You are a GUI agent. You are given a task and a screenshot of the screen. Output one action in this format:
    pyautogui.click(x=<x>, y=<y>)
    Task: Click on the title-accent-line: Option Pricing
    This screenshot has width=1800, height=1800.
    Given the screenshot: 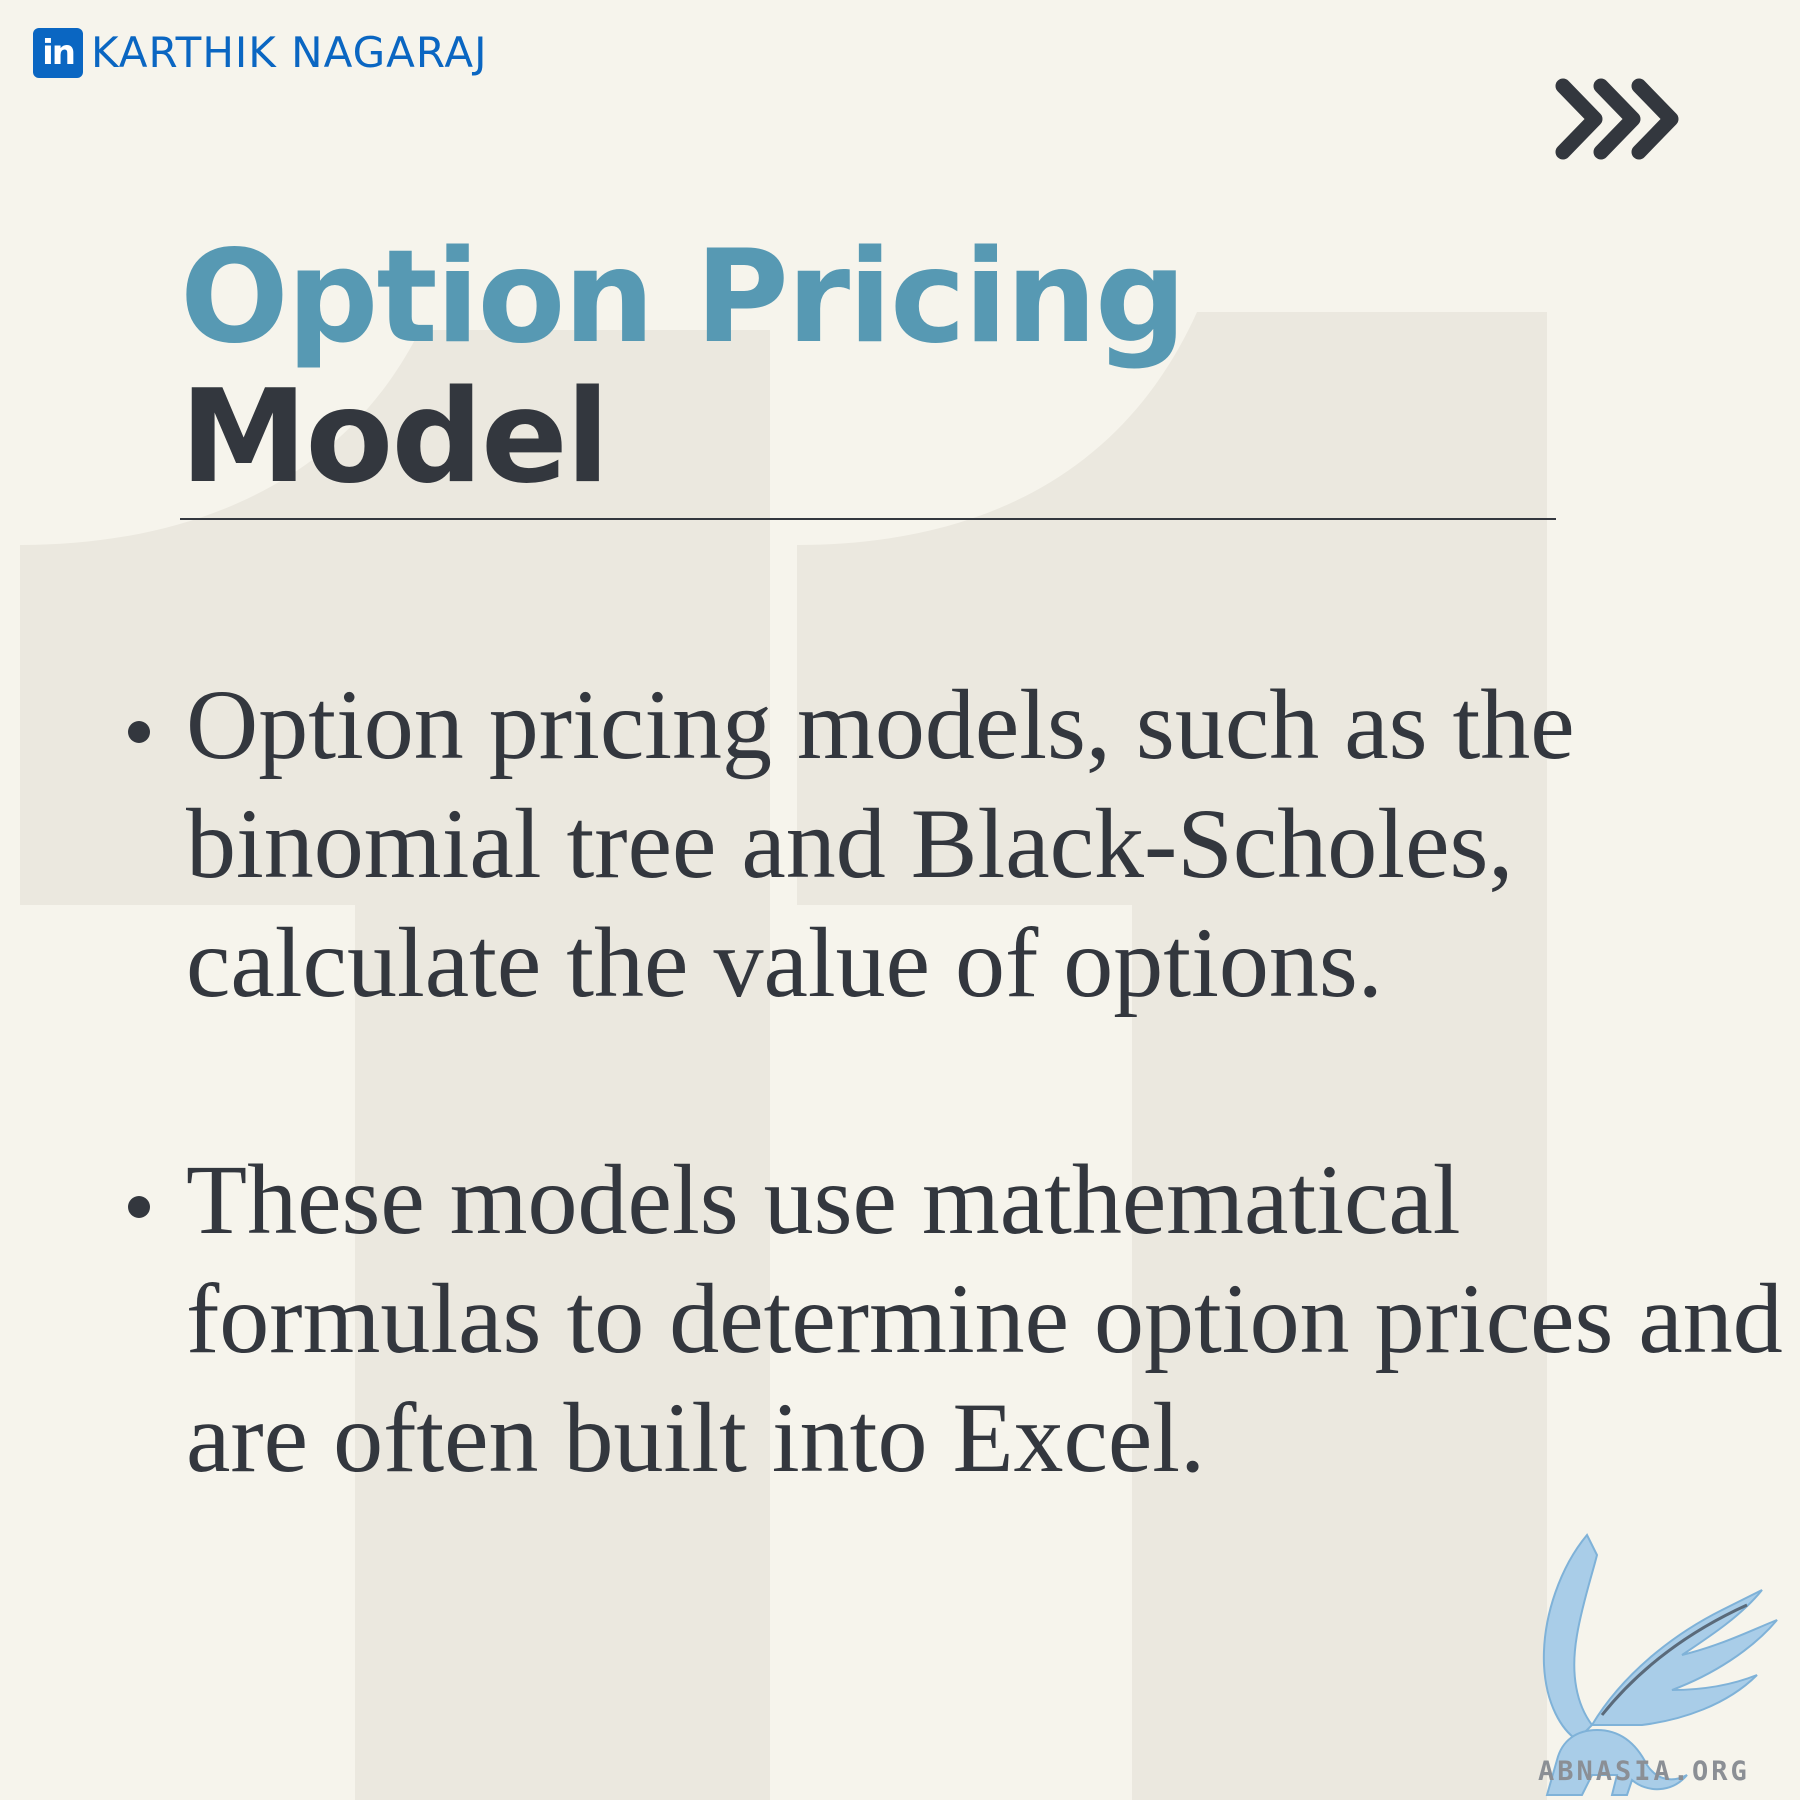 What is the action you would take?
    pyautogui.click(x=683, y=297)
    